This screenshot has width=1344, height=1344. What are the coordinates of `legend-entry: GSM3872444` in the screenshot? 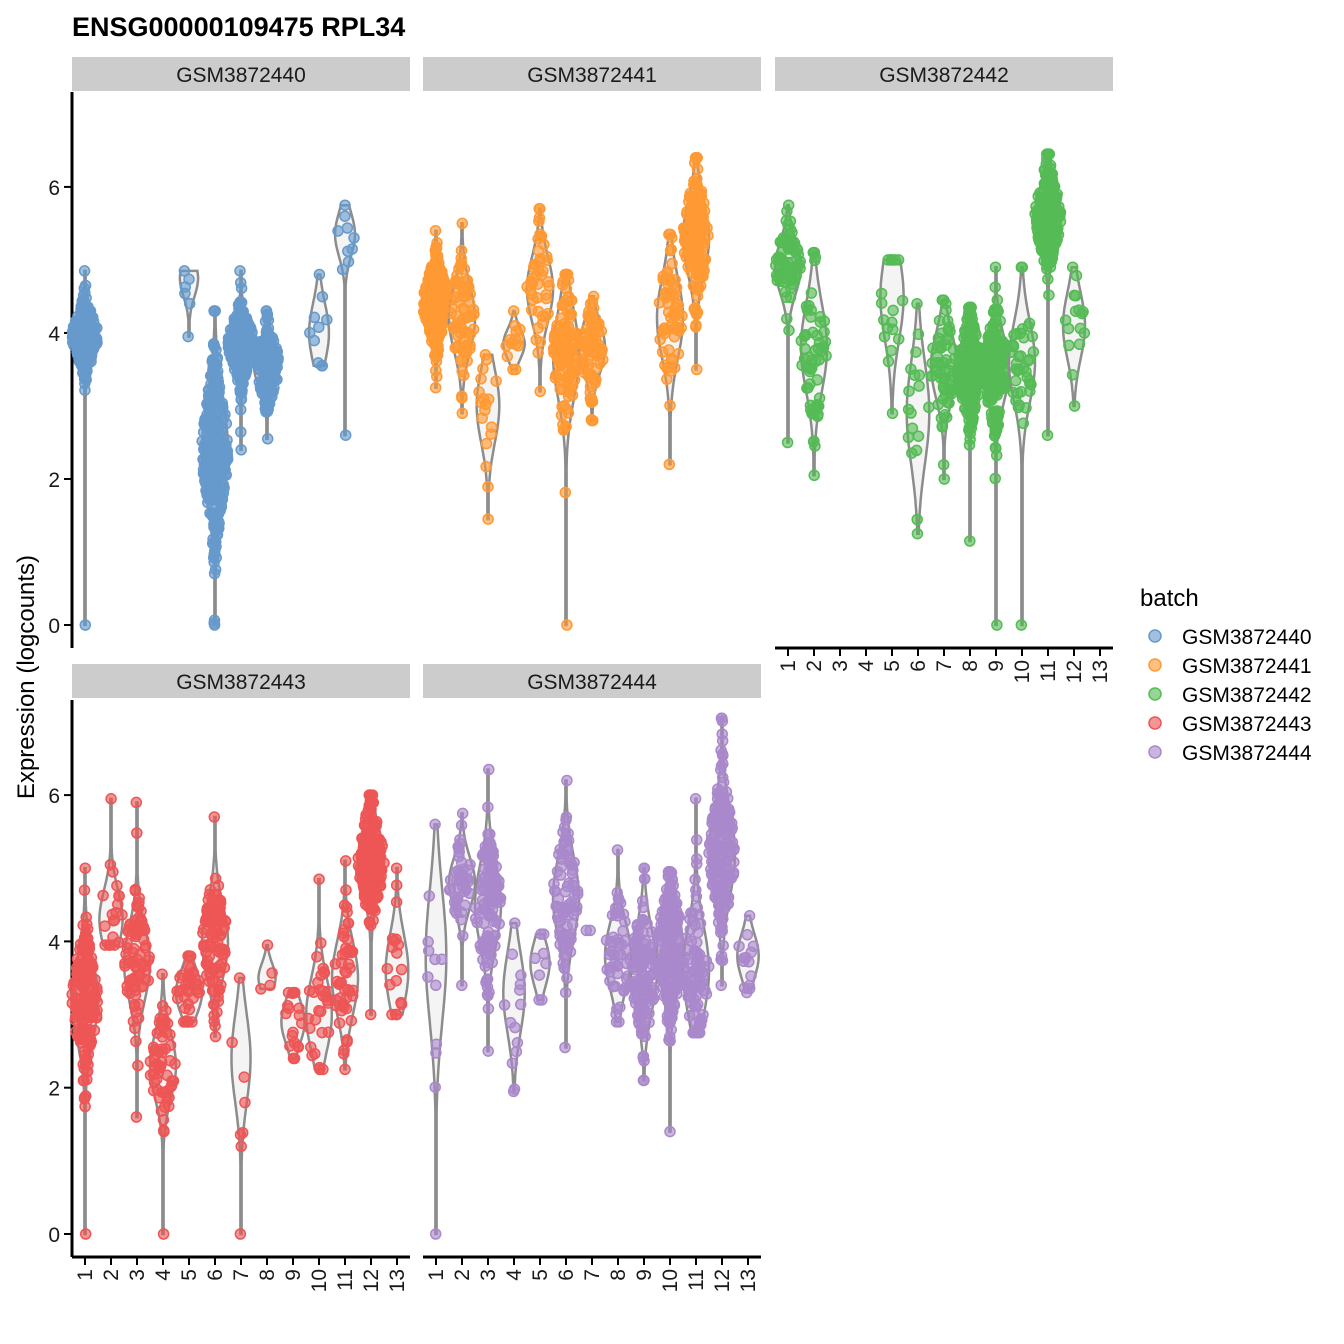 It's located at (1247, 753).